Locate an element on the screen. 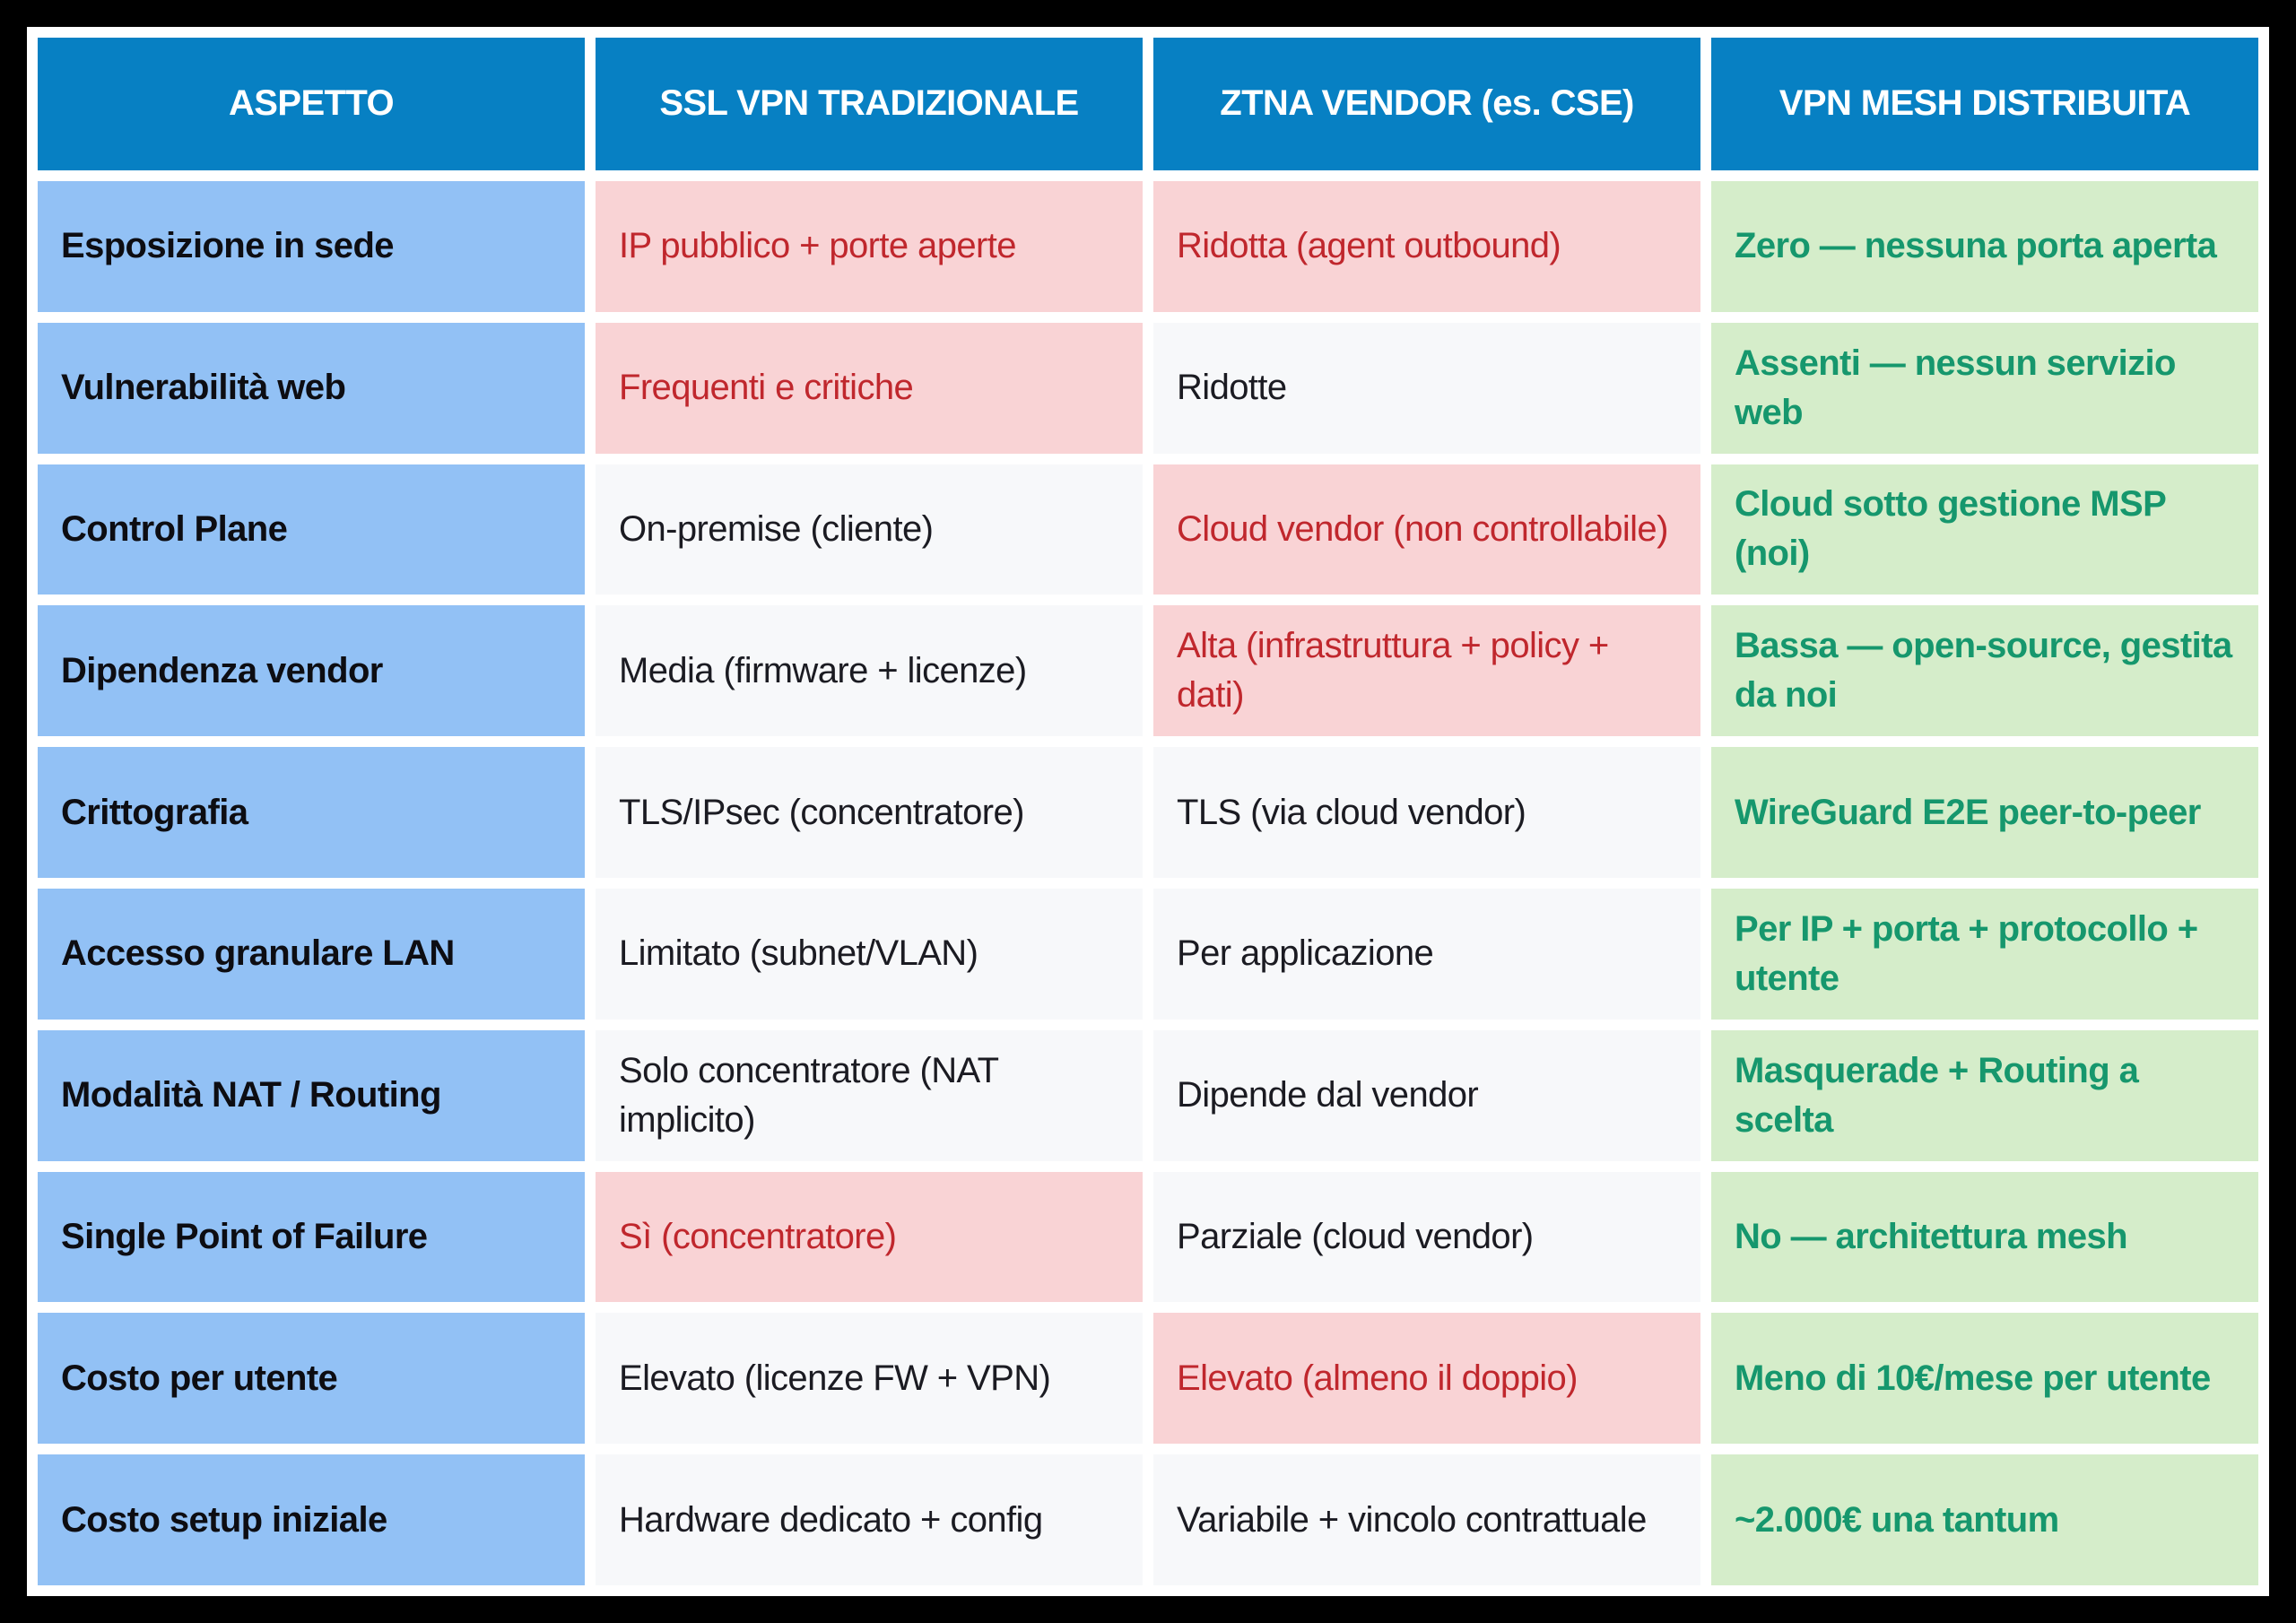 This screenshot has height=1623, width=2296. column-header-vpn-mesh-distribuita: VPN MESH DISTRIBUITA is located at coordinates (1984, 104).